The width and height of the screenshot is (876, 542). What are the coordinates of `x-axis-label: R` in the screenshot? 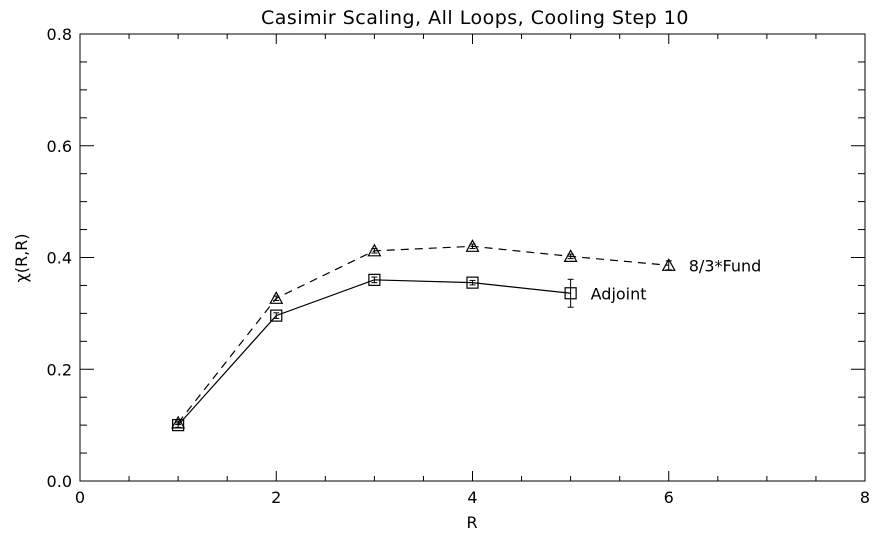 It's located at (471, 522).